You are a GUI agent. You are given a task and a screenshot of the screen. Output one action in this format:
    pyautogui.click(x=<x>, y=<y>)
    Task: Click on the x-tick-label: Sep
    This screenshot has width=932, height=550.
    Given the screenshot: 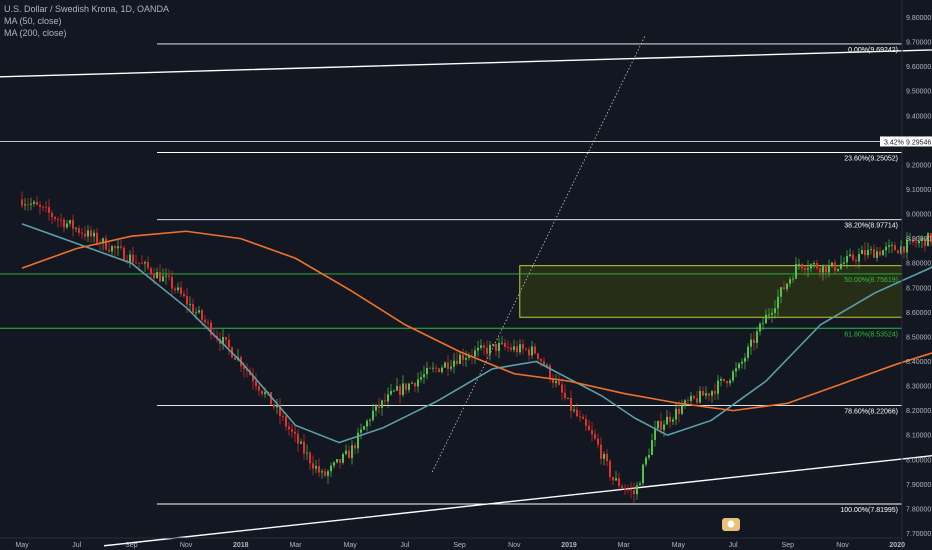 What is the action you would take?
    pyautogui.click(x=131, y=545)
    